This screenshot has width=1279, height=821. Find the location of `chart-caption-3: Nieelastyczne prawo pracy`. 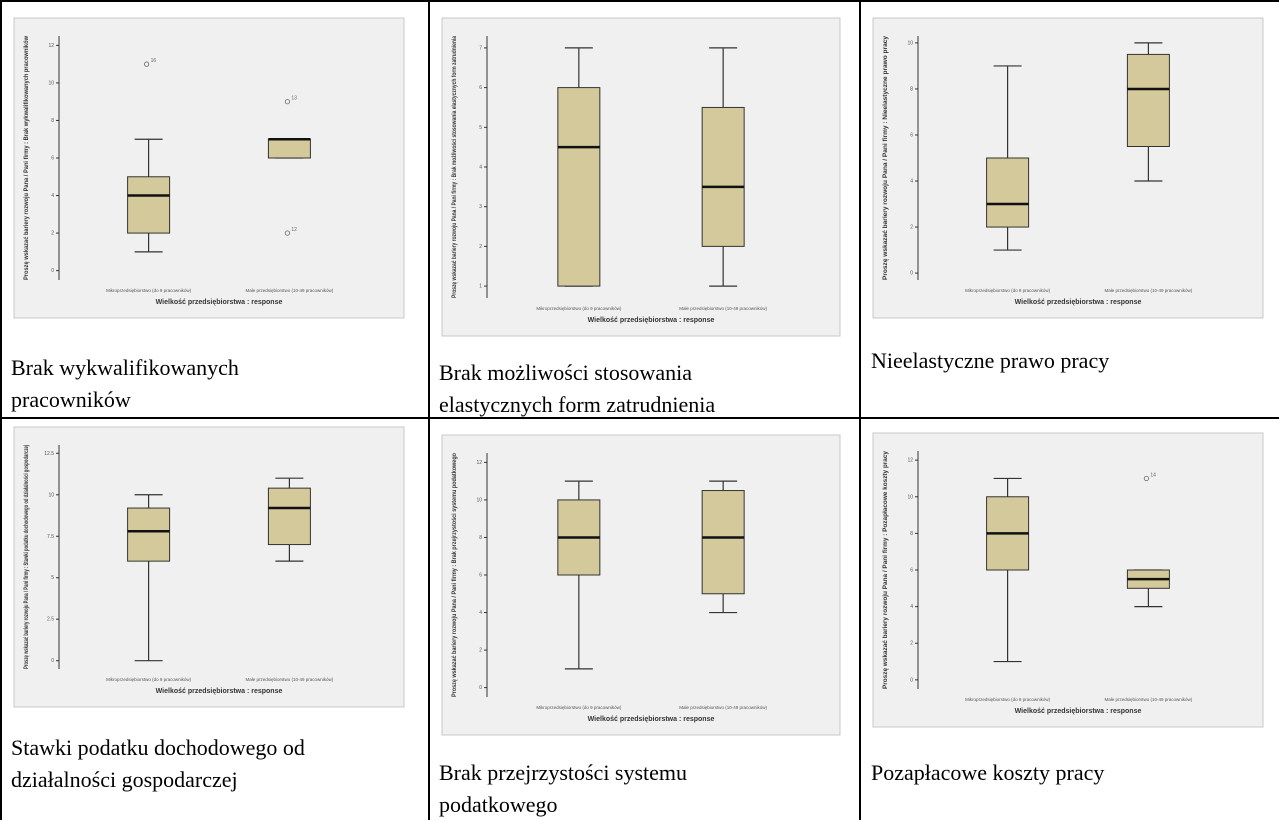

chart-caption-3: Nieelastyczne prawo pracy is located at coordinates (990, 360).